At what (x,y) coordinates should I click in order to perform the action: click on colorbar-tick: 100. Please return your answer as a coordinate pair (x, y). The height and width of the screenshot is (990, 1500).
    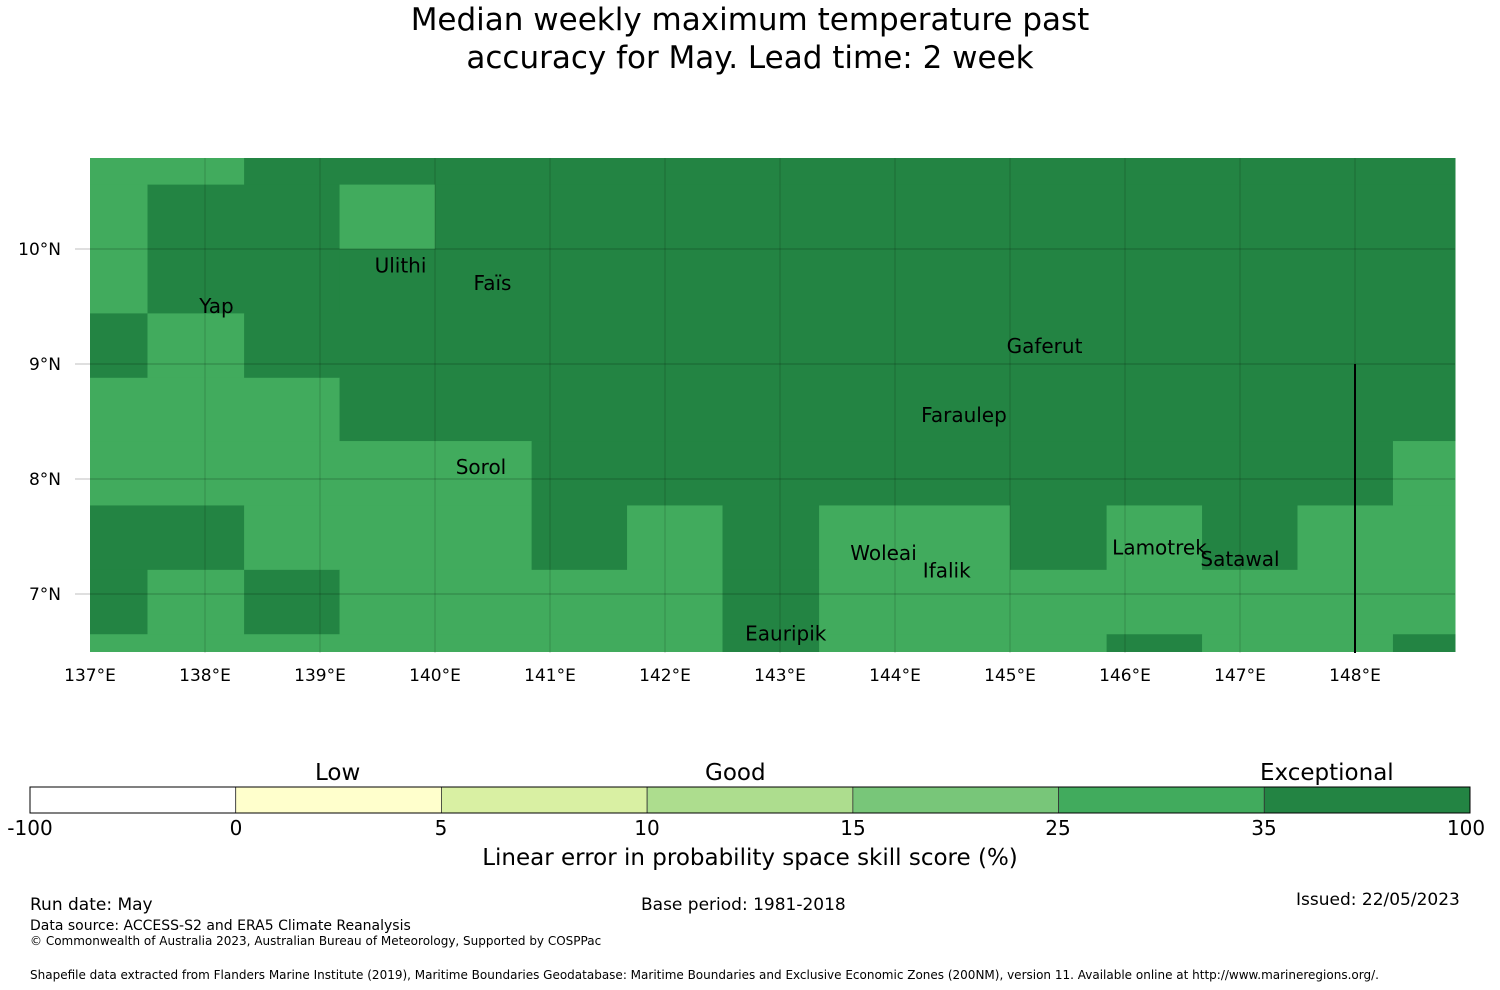
    Looking at the image, I should click on (1466, 828).